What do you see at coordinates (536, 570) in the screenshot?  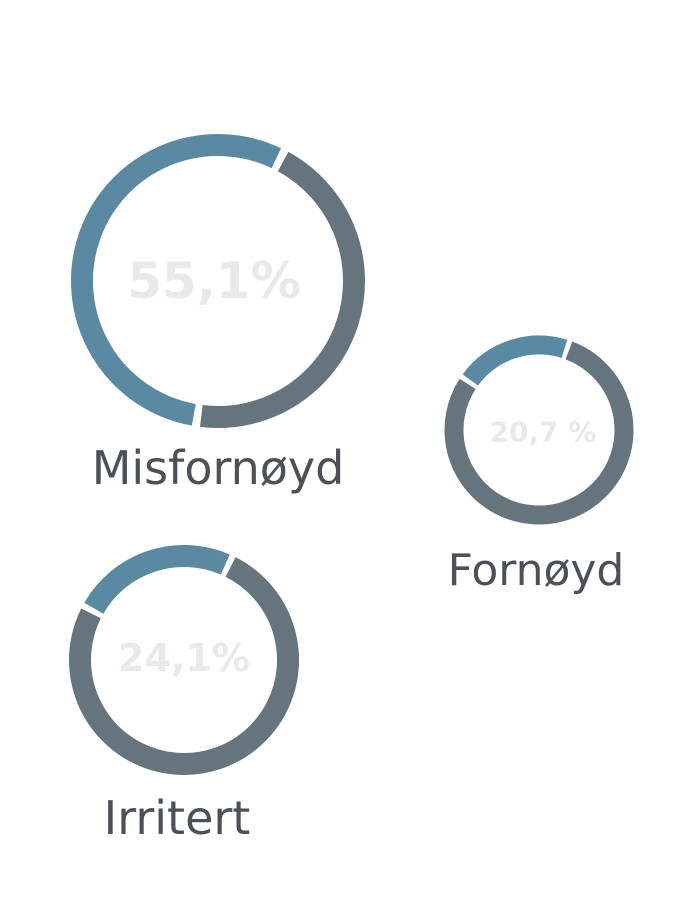 I see `fornoyd-category-label: Fornøyd` at bounding box center [536, 570].